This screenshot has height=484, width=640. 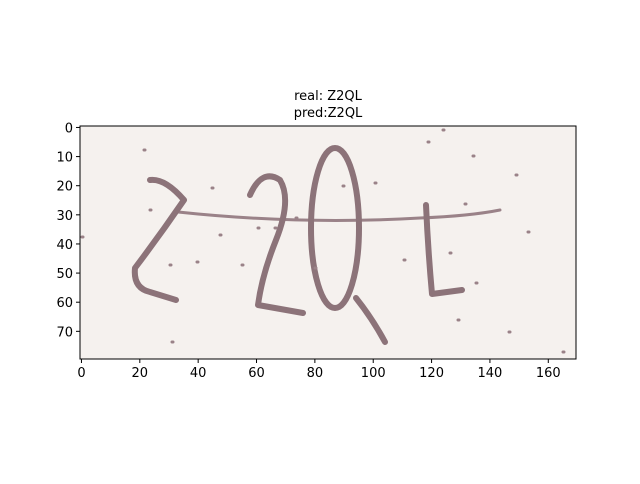 What do you see at coordinates (64, 245) in the screenshot?
I see `y-tick-label: 40` at bounding box center [64, 245].